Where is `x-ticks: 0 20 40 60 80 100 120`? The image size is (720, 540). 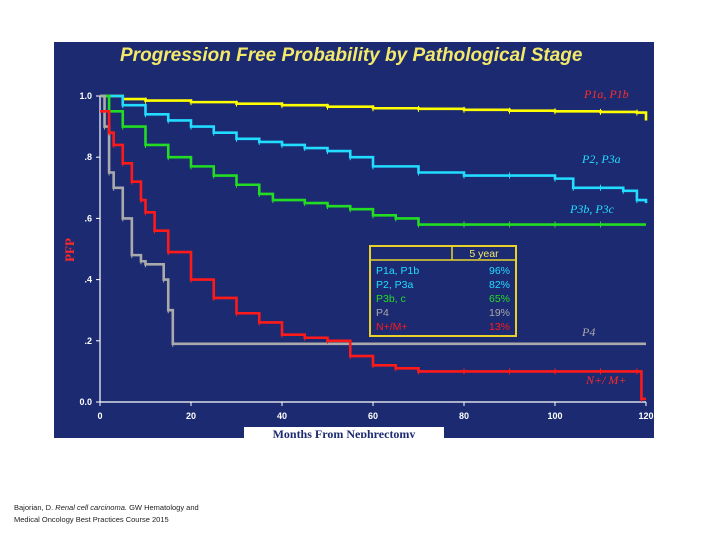
x-ticks: 0 20 40 60 80 100 120 is located at coordinates (375, 411).